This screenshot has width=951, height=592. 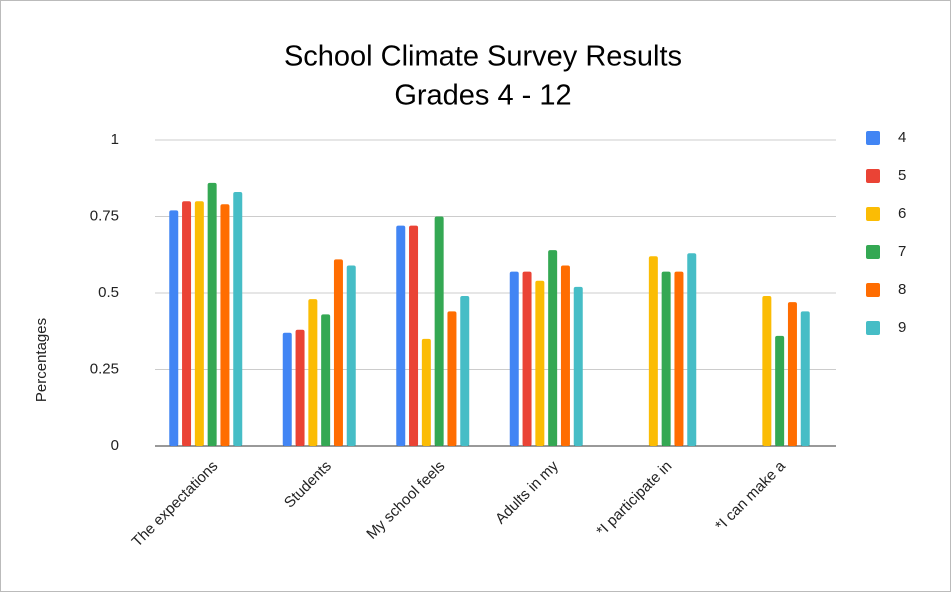 What do you see at coordinates (104, 368) in the screenshot?
I see `y-tick-label: 0.25` at bounding box center [104, 368].